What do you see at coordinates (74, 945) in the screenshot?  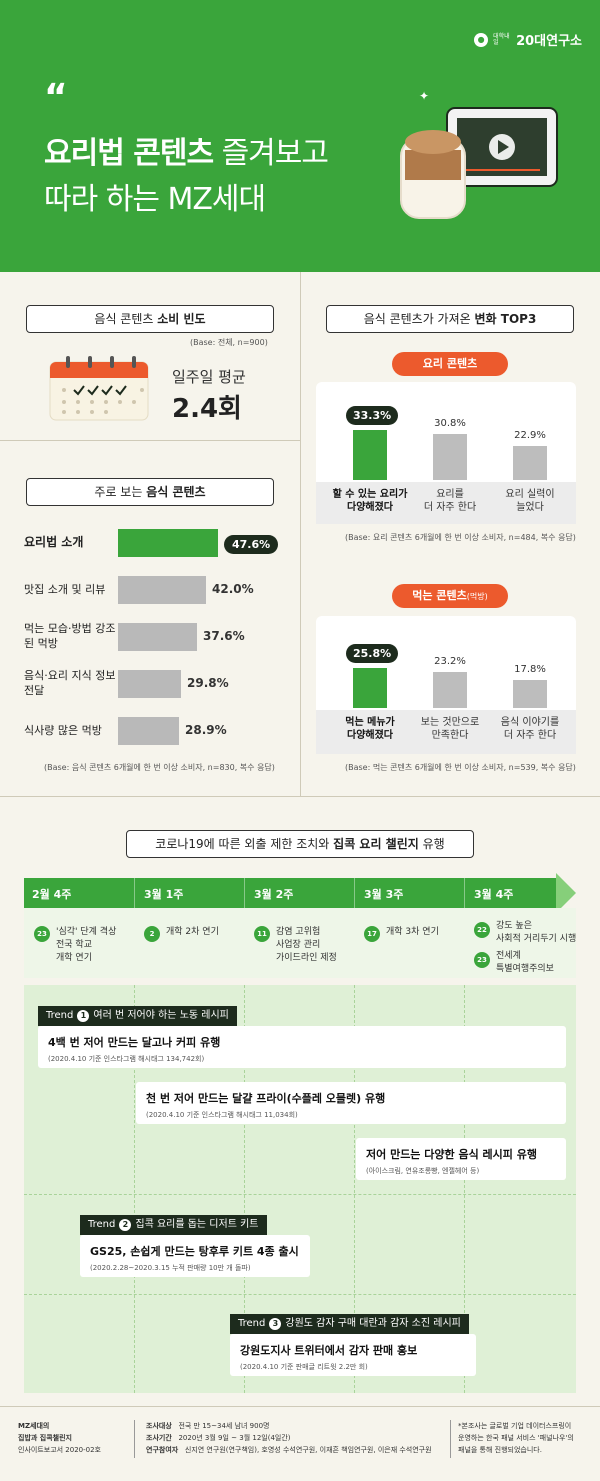 I see `event-line: 전국 학교` at bounding box center [74, 945].